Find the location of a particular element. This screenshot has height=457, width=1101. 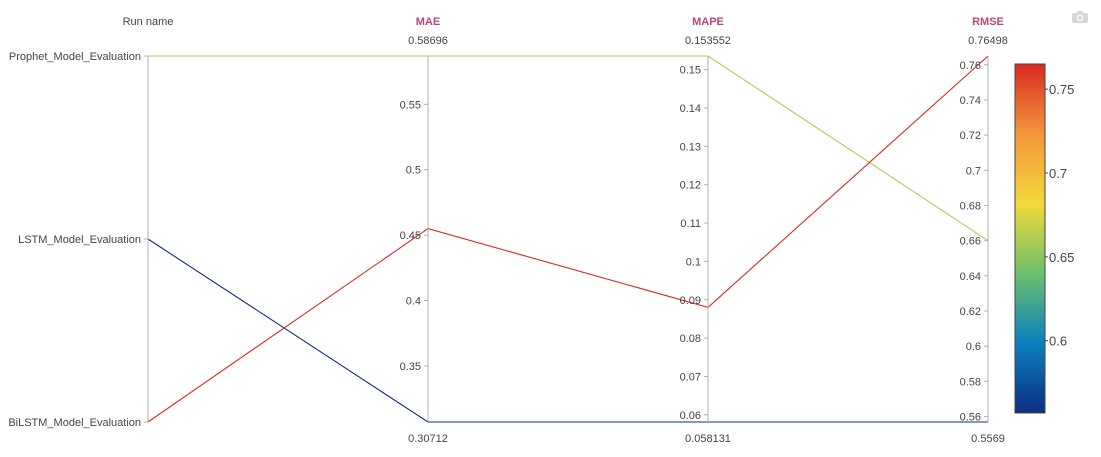

tick-label: 0.12 is located at coordinates (690, 186).